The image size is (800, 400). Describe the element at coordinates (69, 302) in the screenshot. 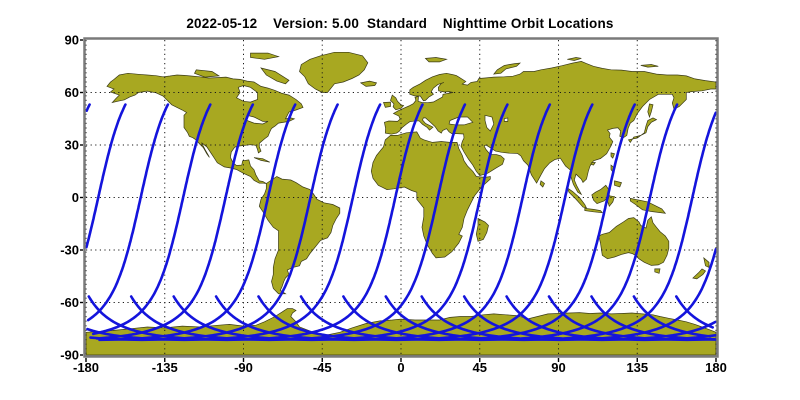

I see `y-tick-label: -60` at that location.